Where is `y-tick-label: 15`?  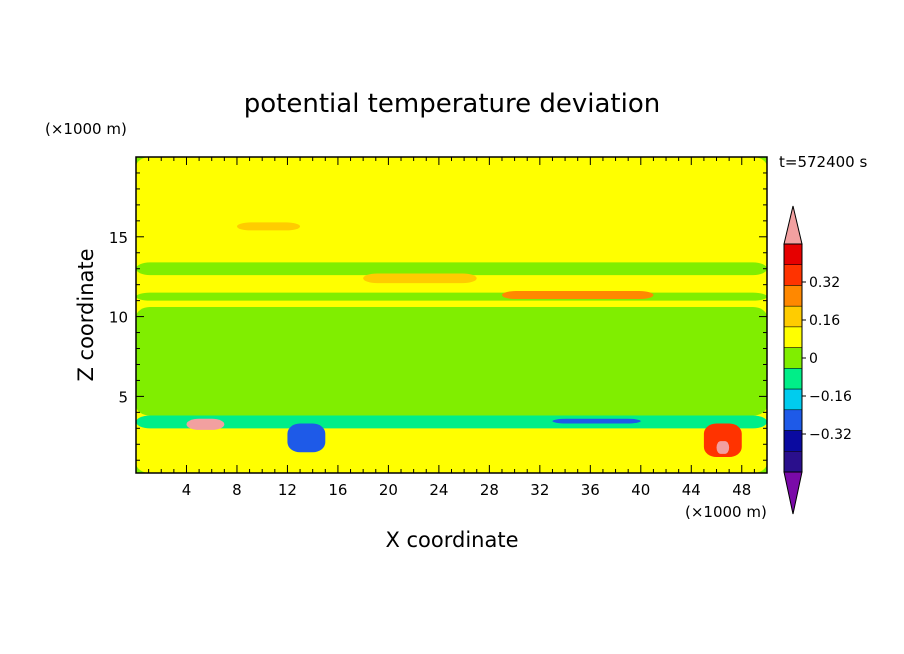 y-tick-label: 15 is located at coordinates (118, 238).